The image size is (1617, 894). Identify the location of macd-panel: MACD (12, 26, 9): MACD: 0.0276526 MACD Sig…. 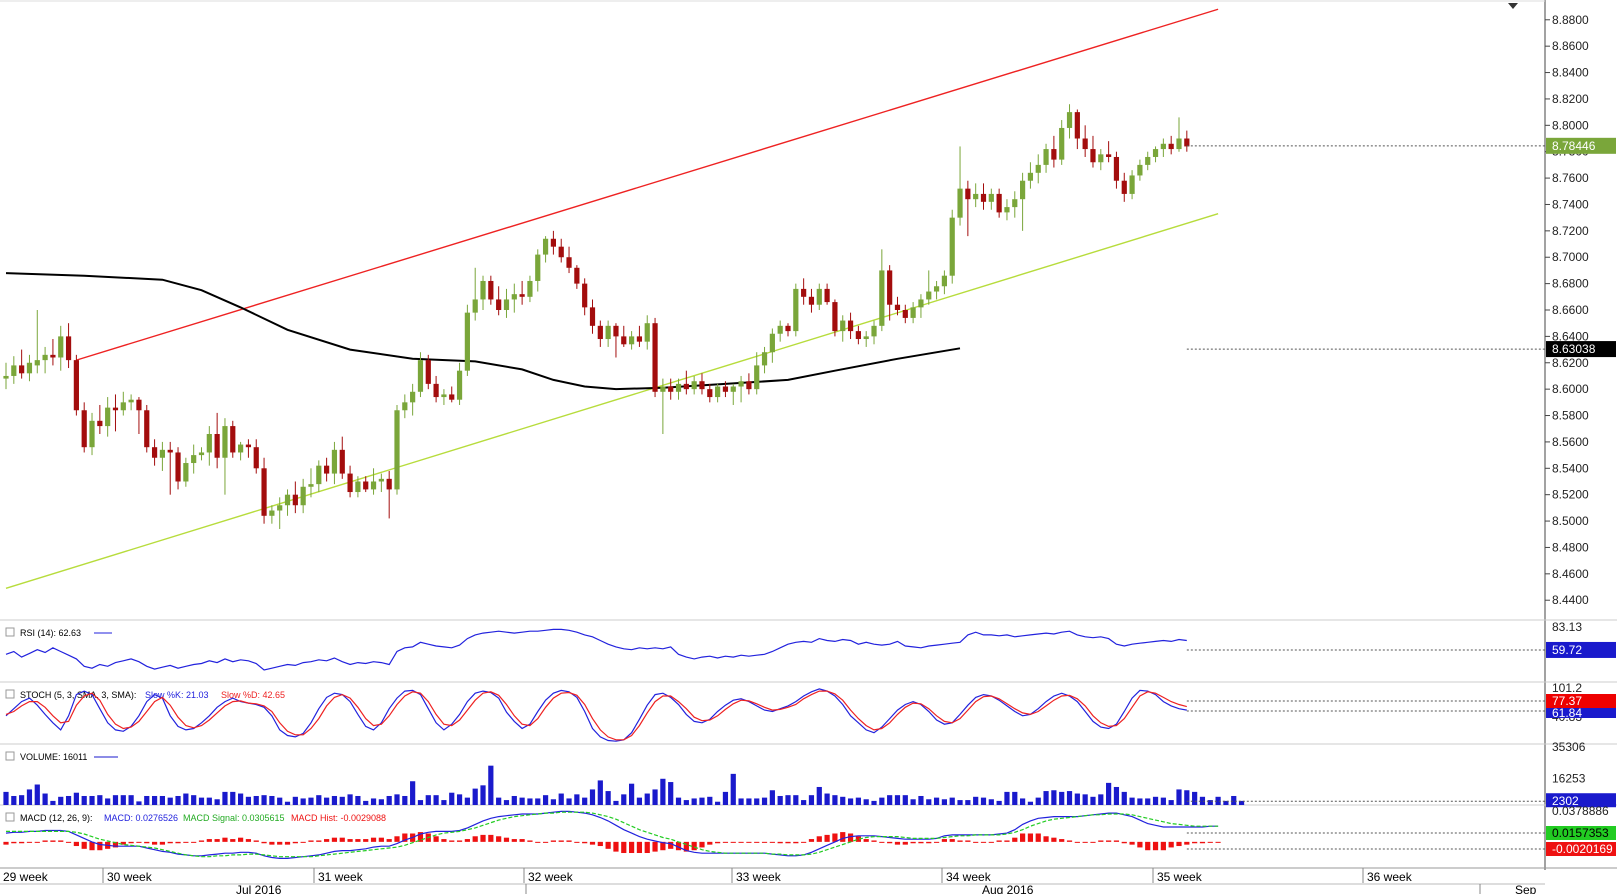
(808, 836).